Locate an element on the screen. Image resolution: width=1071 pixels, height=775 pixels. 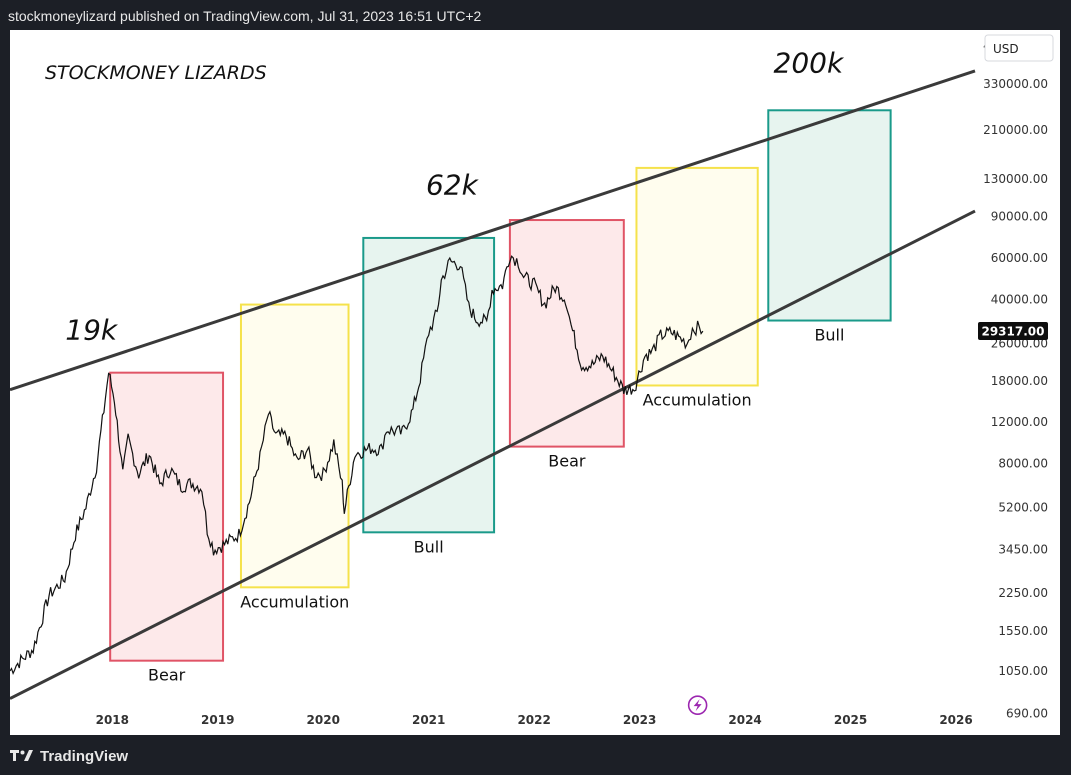
y-tick-label: 12000.00 is located at coordinates (1019, 422).